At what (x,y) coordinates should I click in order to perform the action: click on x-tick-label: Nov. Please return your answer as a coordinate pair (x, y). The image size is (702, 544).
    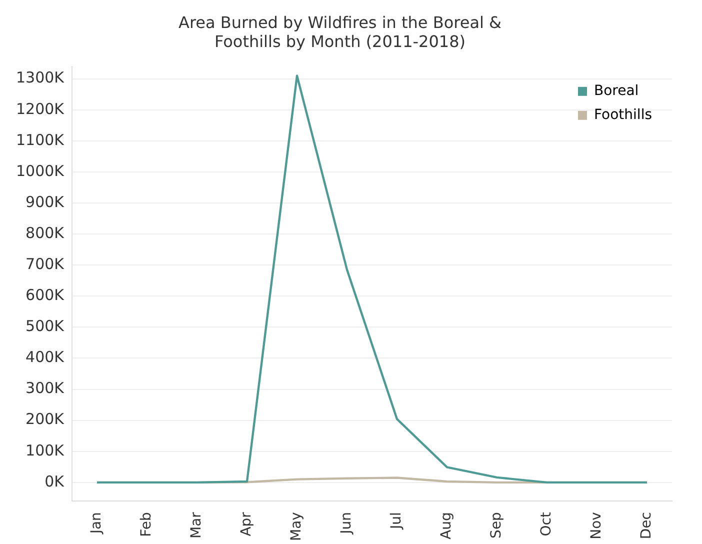
    Looking at the image, I should click on (596, 526).